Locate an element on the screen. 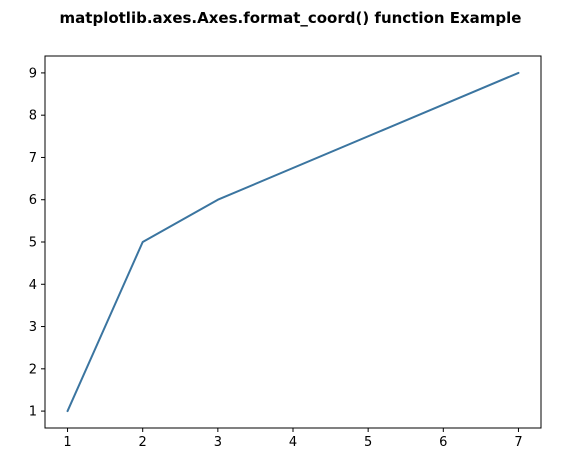 The image size is (581, 472). y-tick-label: 4 is located at coordinates (33, 285).